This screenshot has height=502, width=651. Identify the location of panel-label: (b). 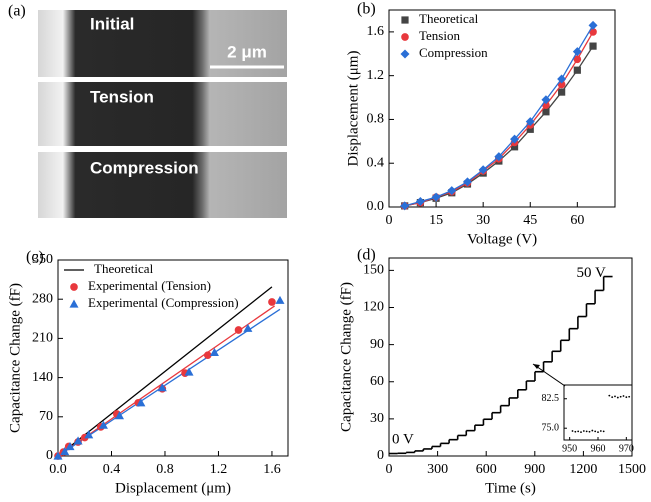
(366, 9).